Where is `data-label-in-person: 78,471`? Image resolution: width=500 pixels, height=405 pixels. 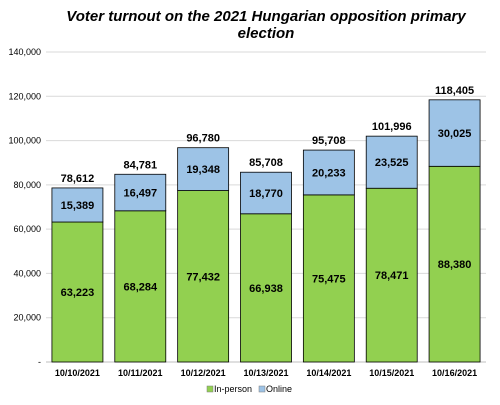
data-label-in-person: 78,471 is located at coordinates (392, 276).